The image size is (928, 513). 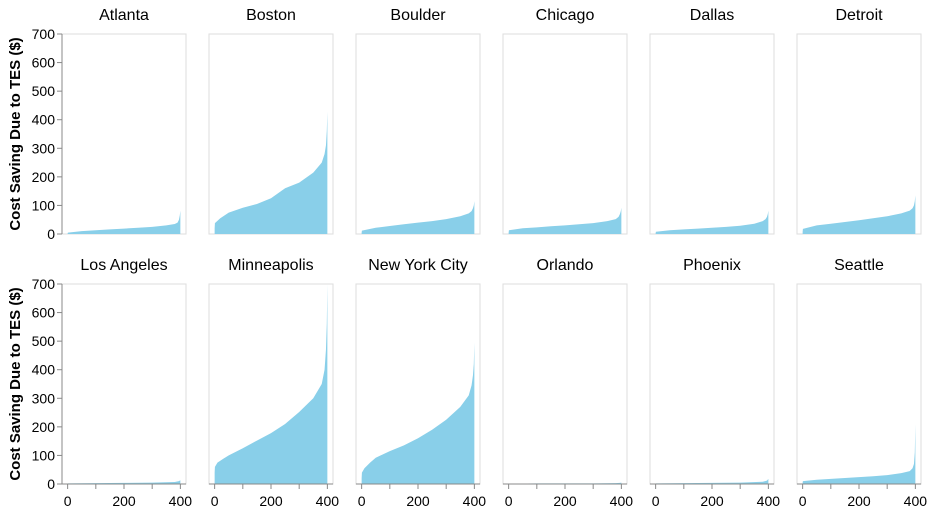 I want to click on facet-panel: New York City 0 200 400, so click(x=421, y=383).